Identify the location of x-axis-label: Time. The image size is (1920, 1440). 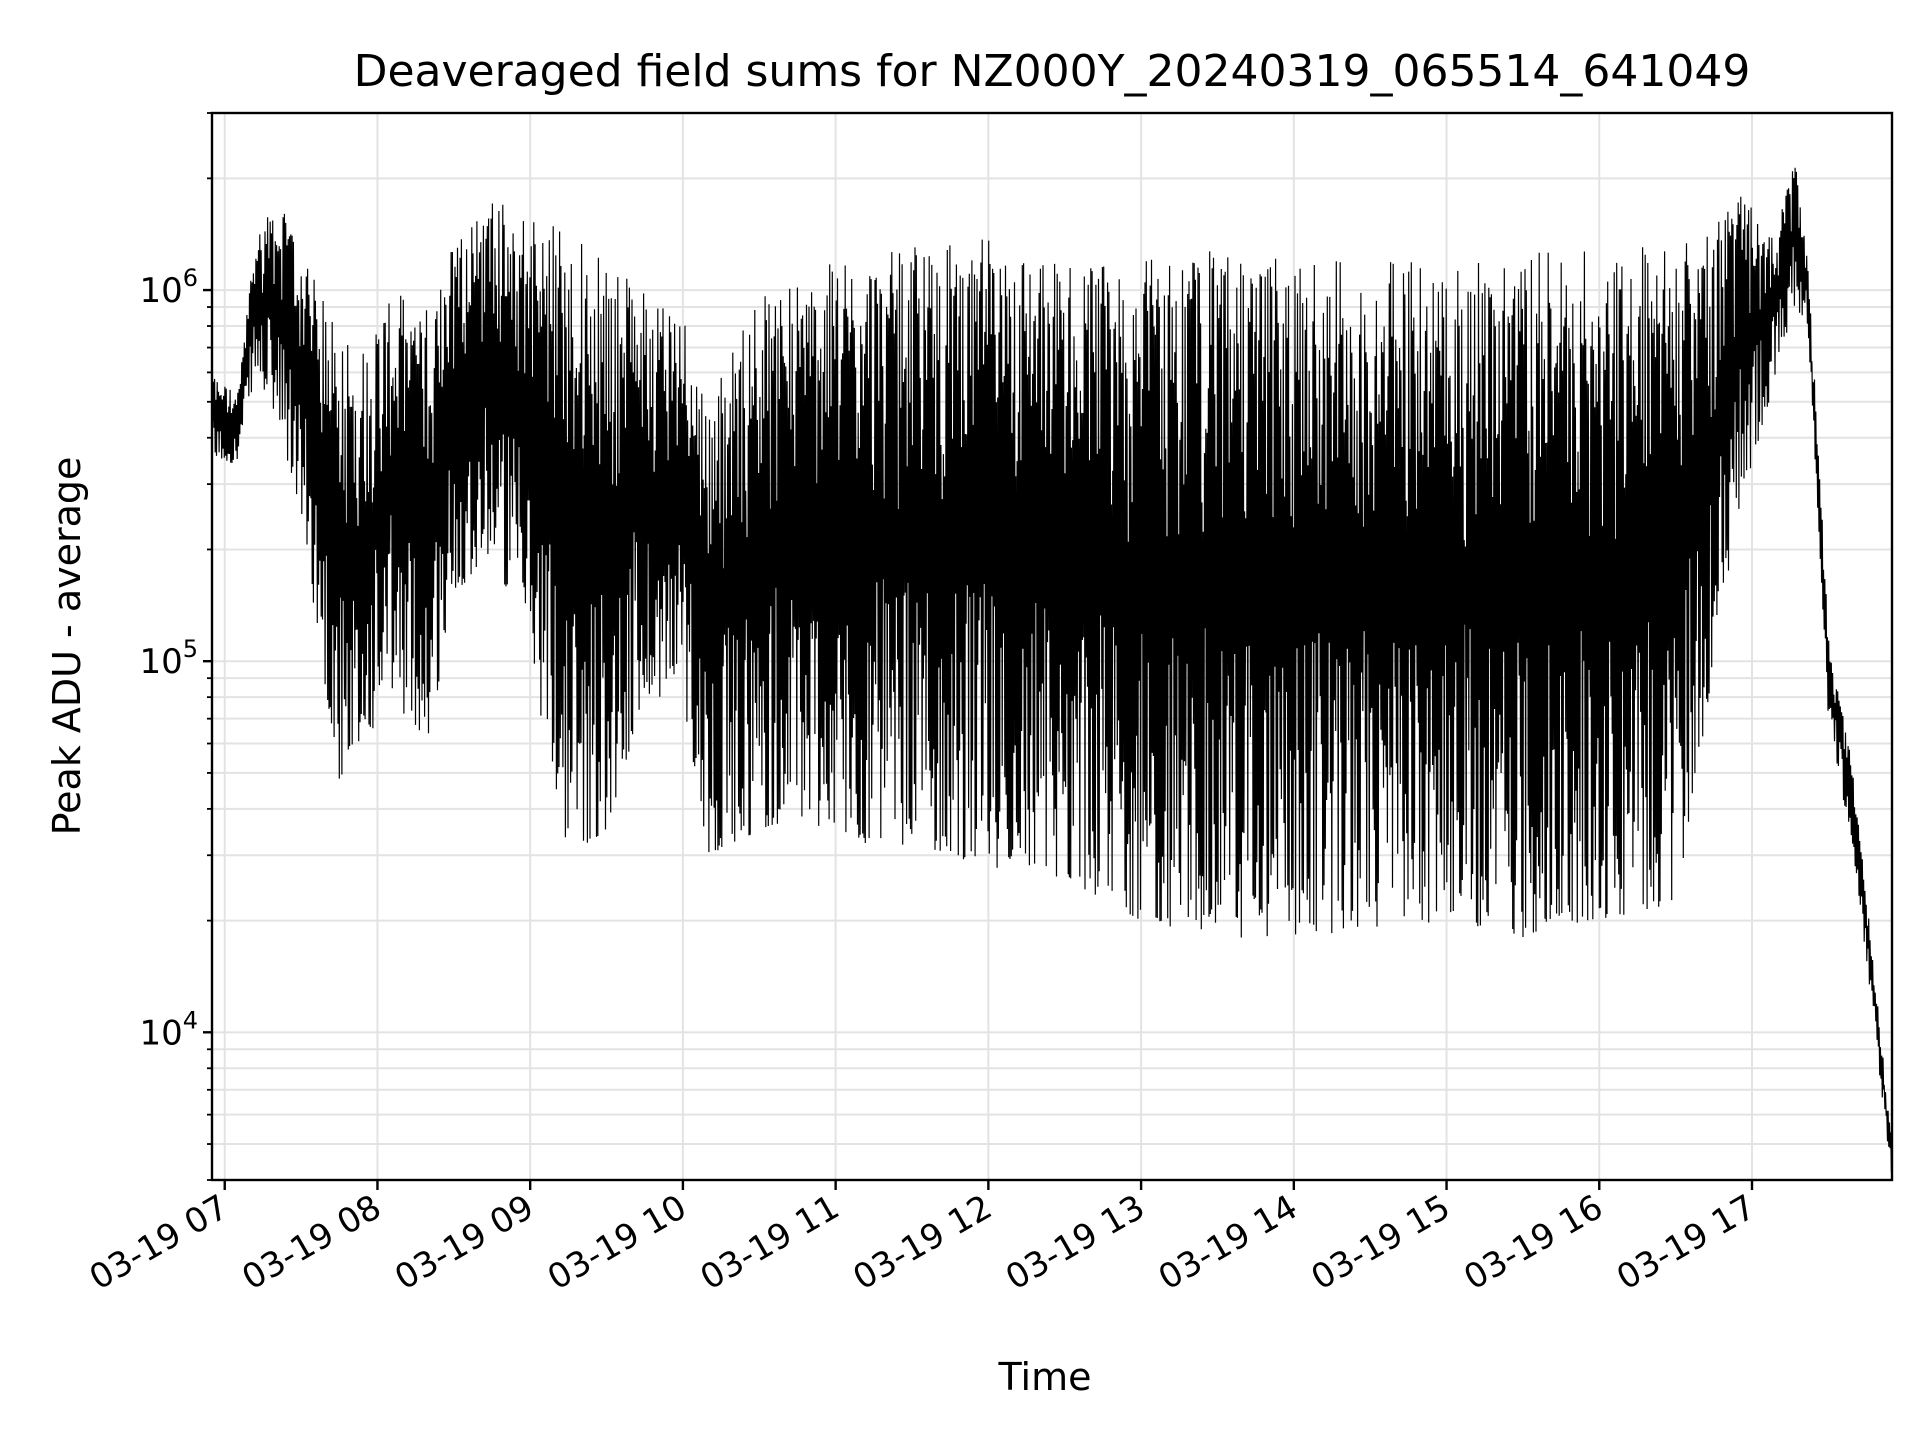
(1045, 1377).